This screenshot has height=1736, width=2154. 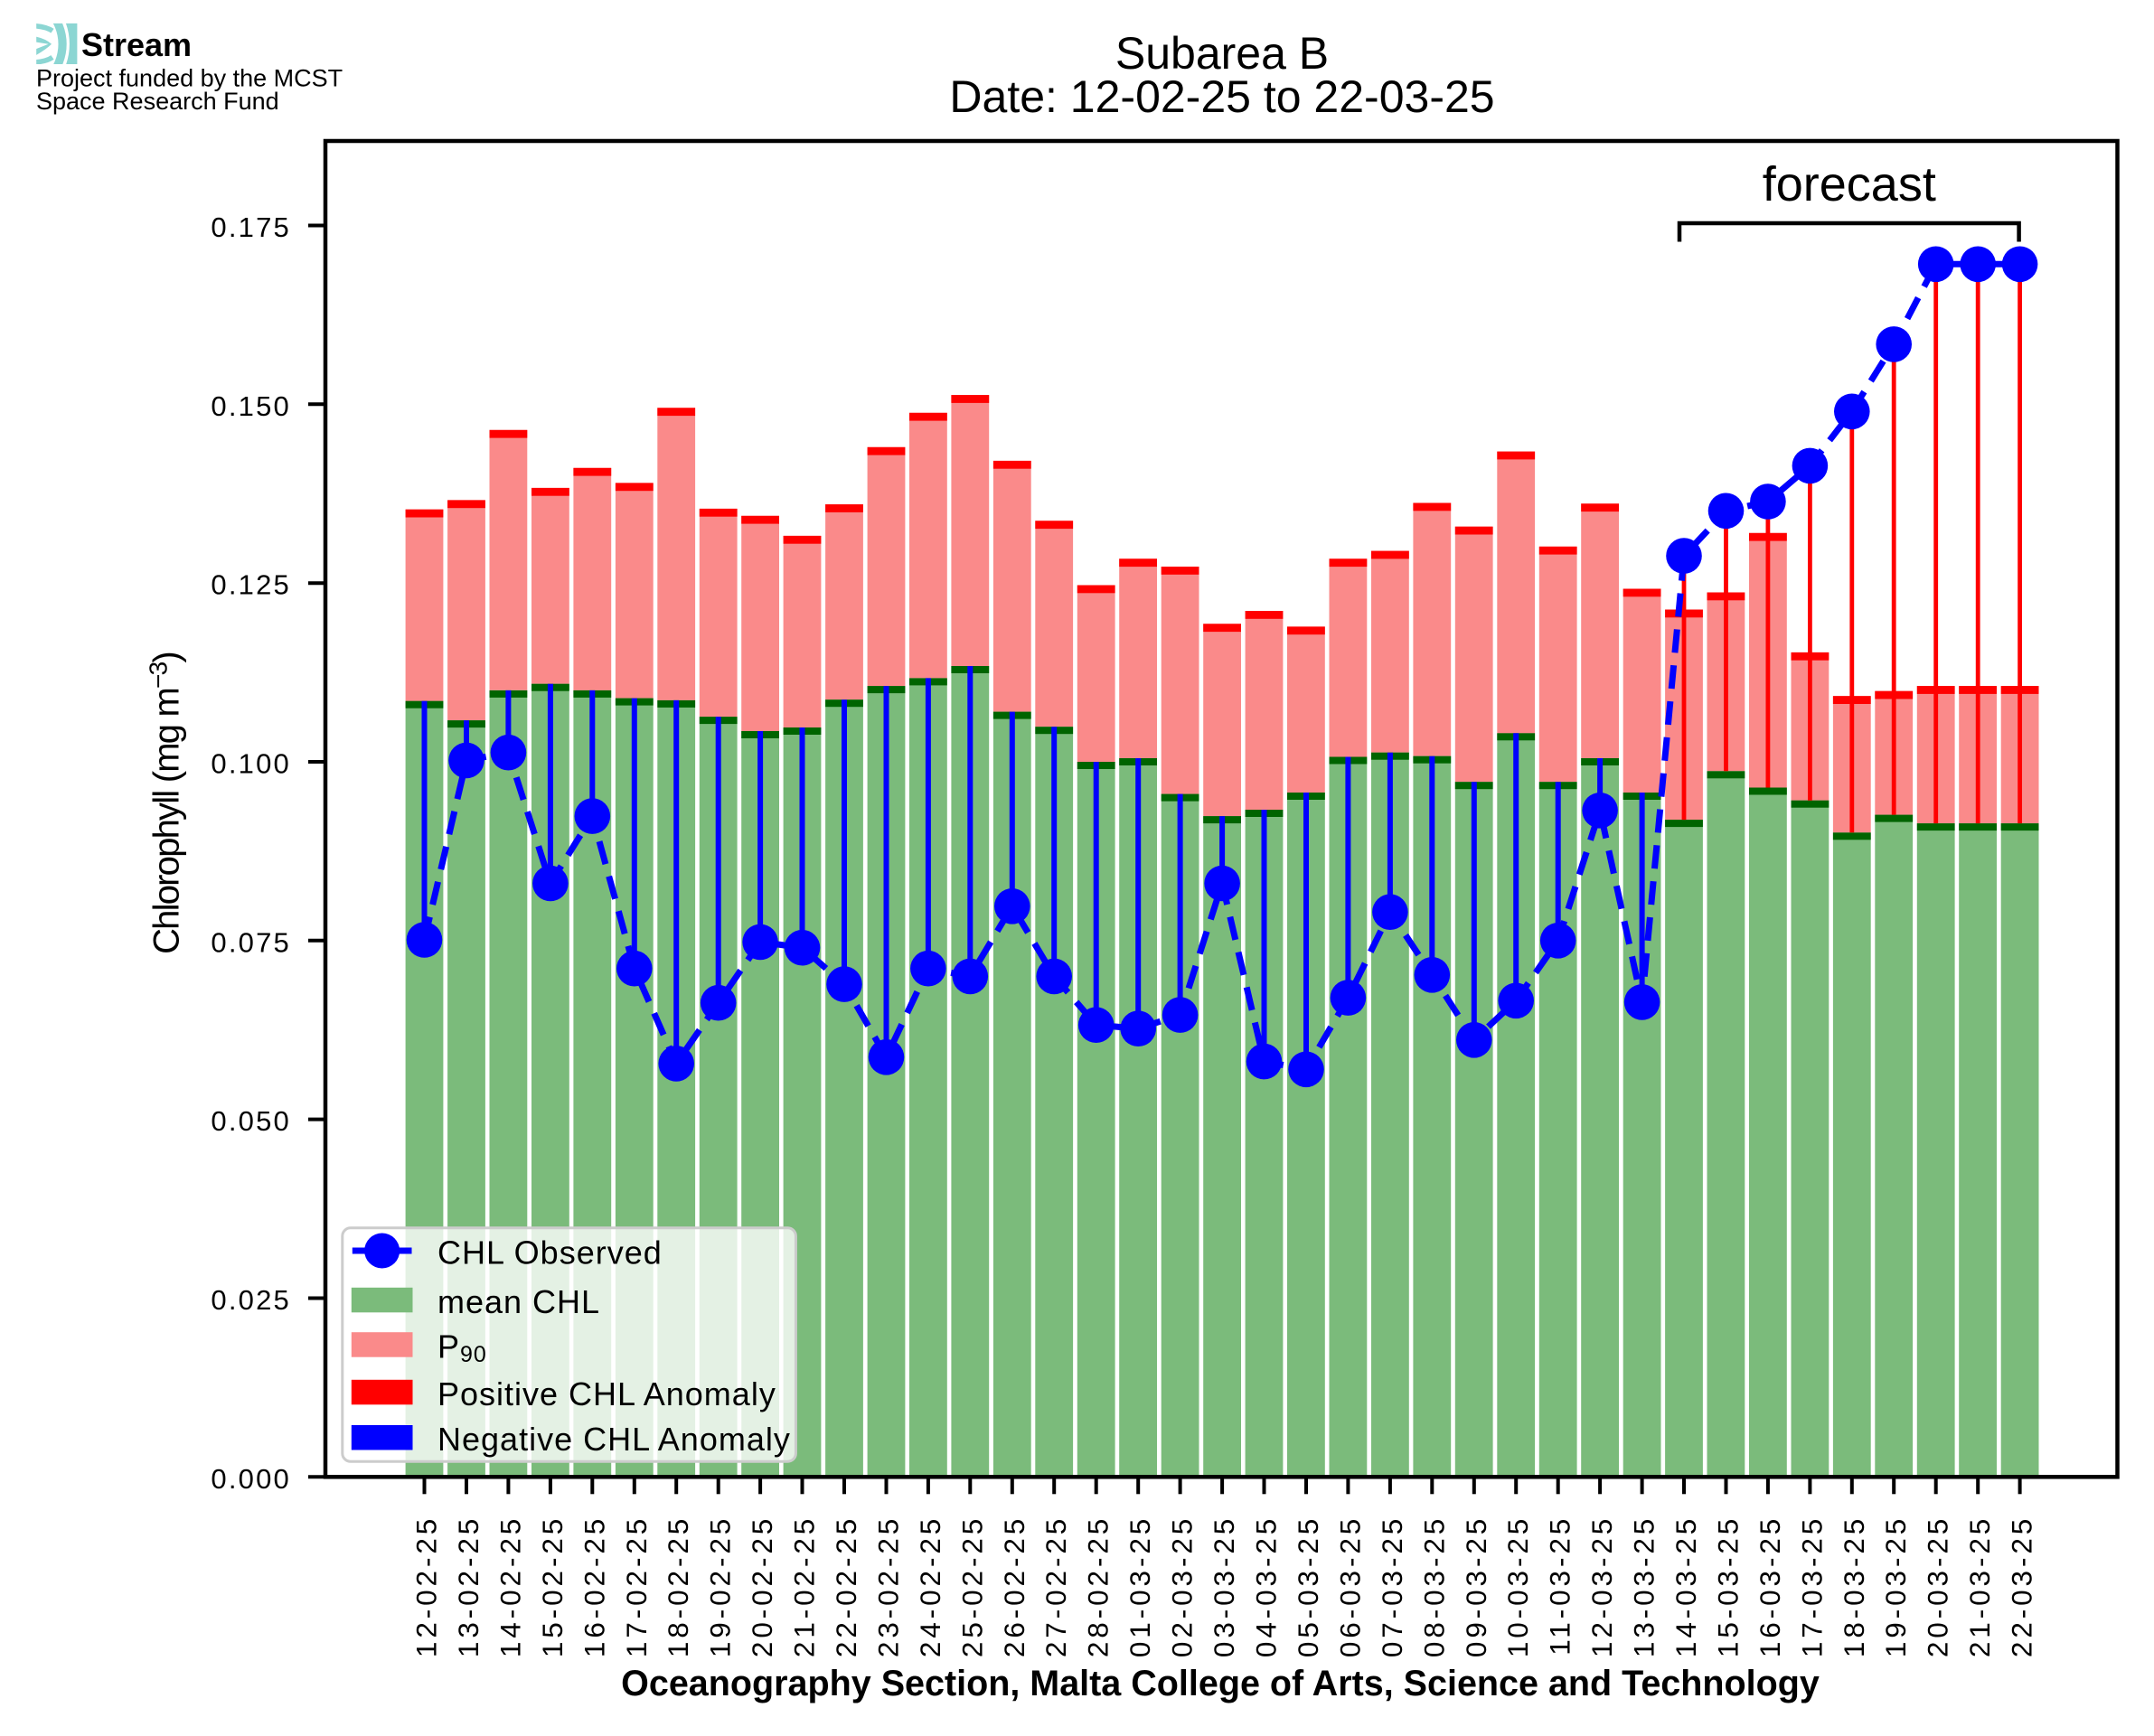 What do you see at coordinates (1728, 1586) in the screenshot?
I see `svg-text: 15-03-25` at bounding box center [1728, 1586].